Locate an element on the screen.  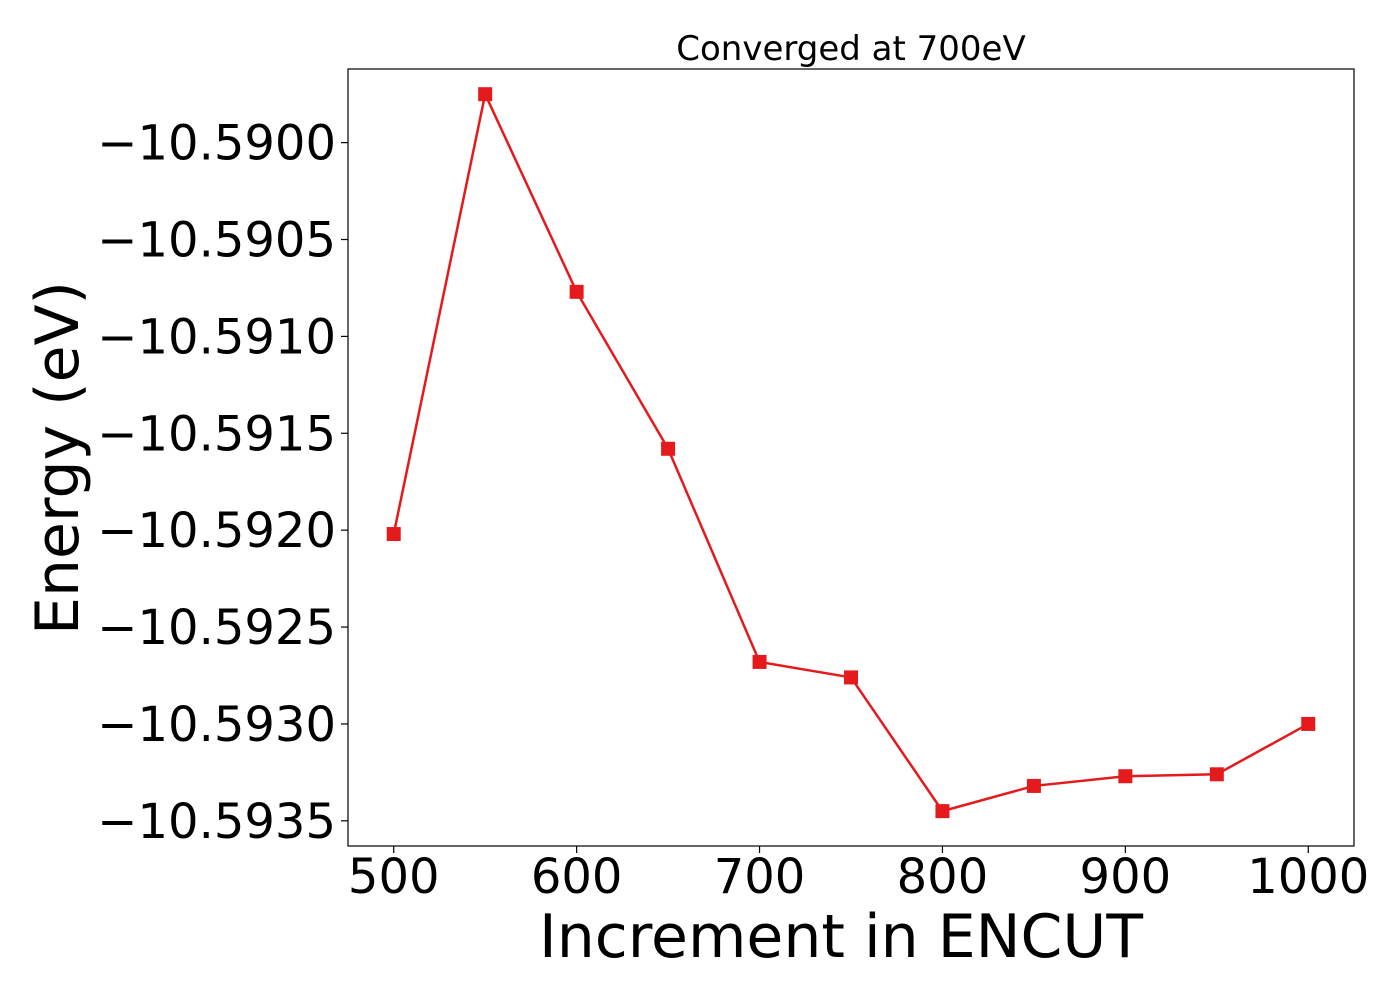
x-tick-label: 800 is located at coordinates (943, 877).